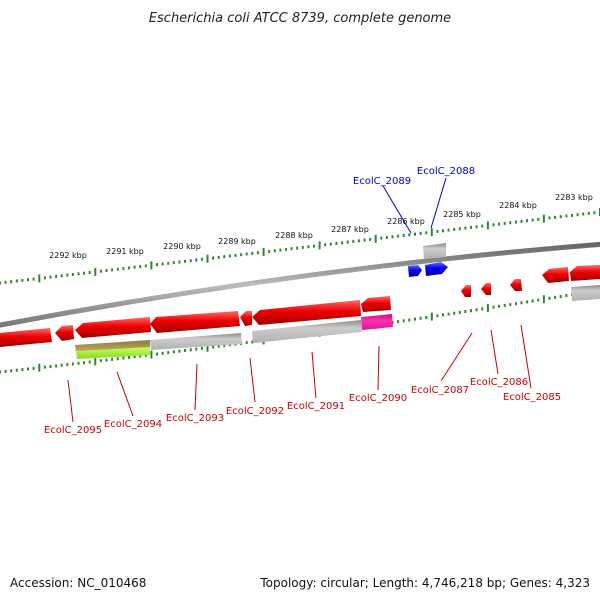 This screenshot has width=600, height=600. Describe the element at coordinates (446, 171) in the screenshot. I see `label-EcolC_2088: EcolC_2088` at that location.